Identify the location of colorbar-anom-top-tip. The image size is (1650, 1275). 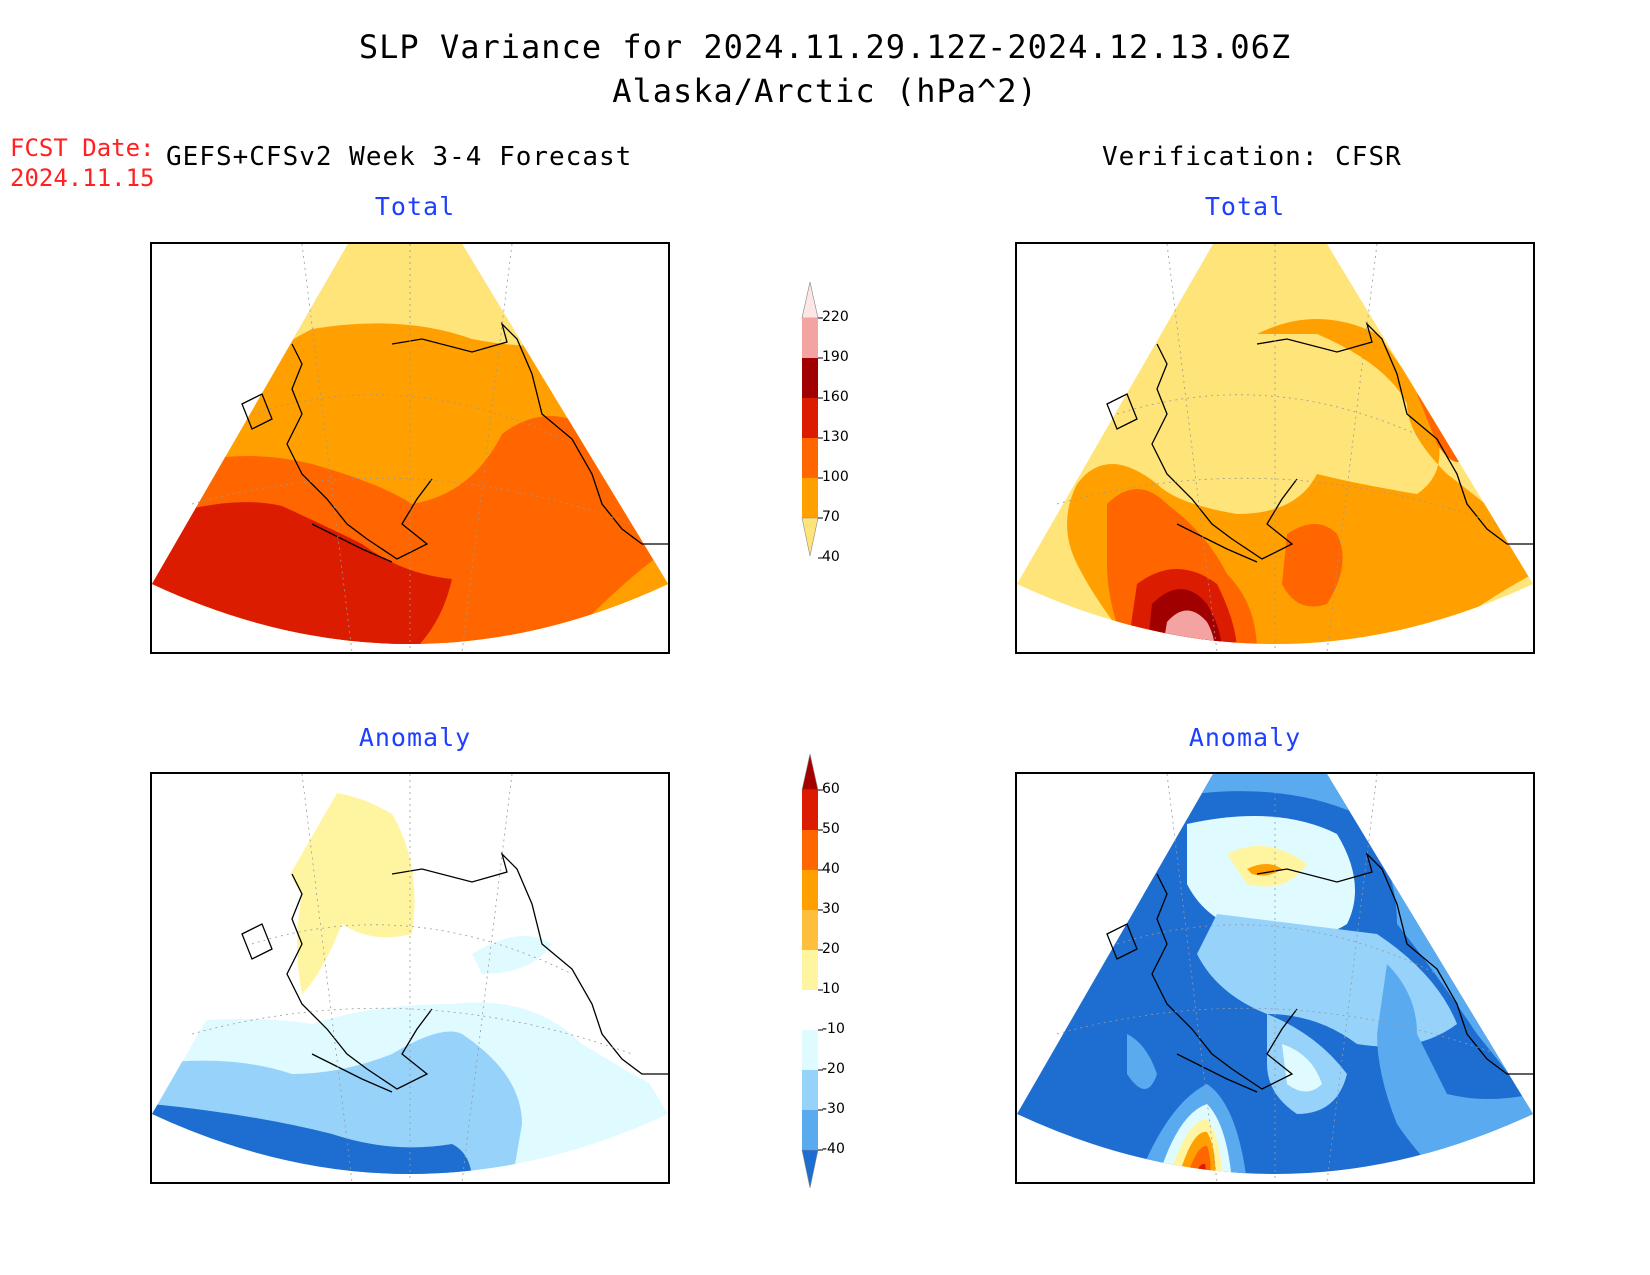
(810, 772).